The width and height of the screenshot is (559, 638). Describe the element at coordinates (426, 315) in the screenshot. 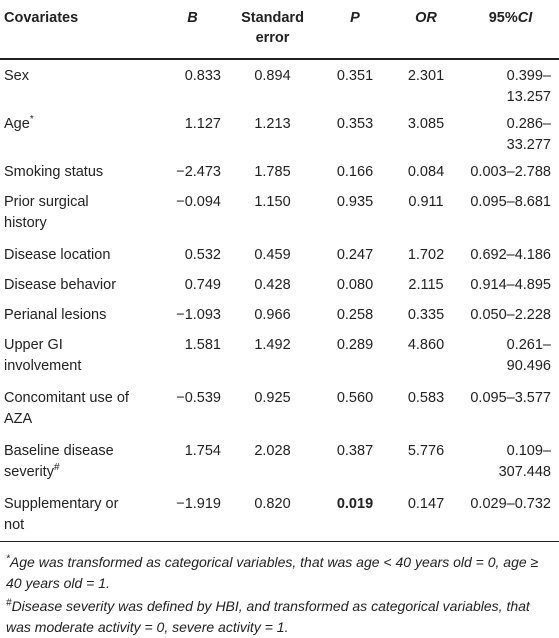

I see `cell-or: 0.335` at that location.